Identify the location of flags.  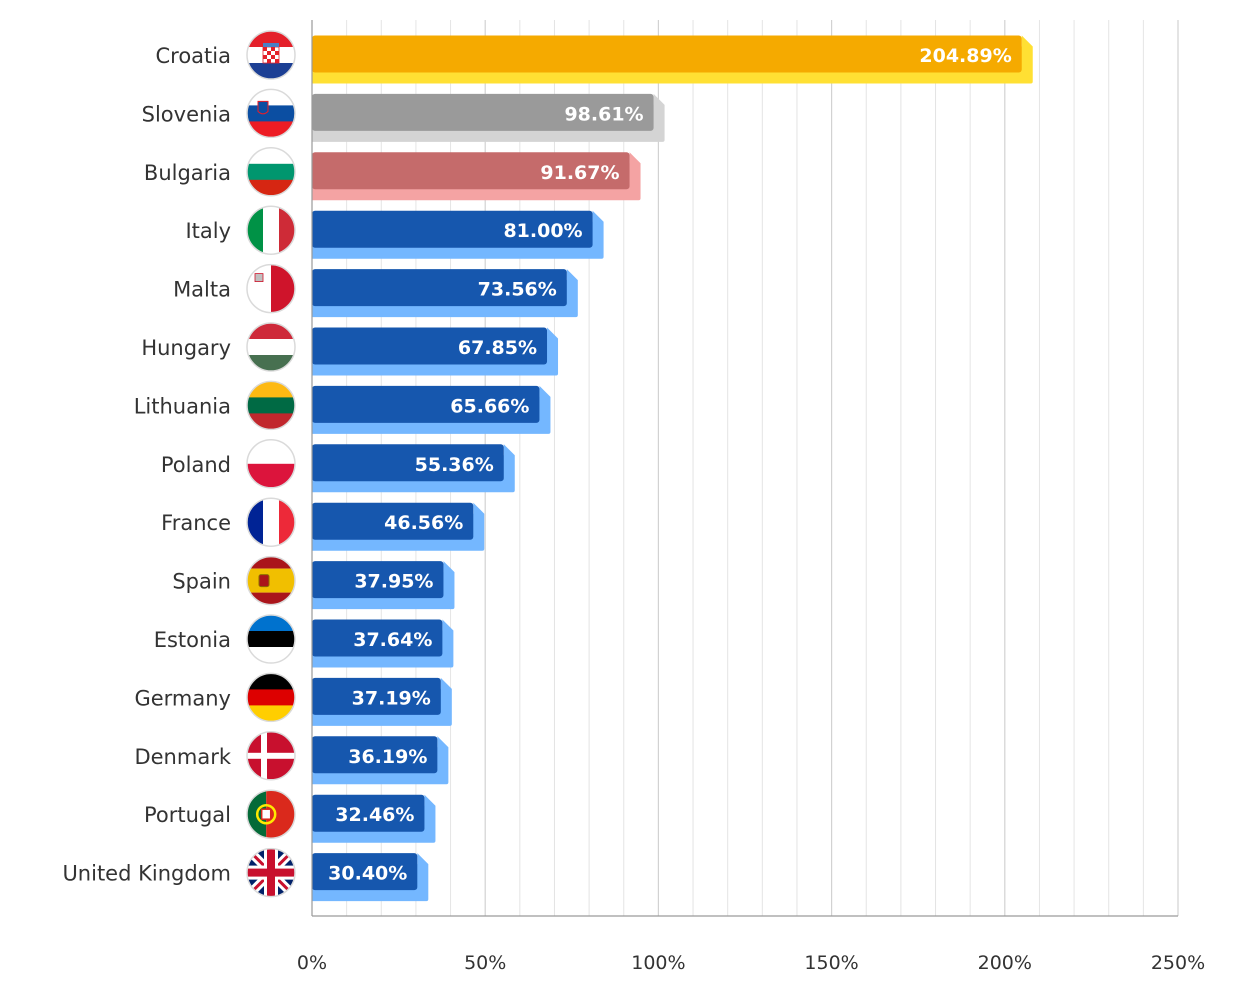
(271, 464).